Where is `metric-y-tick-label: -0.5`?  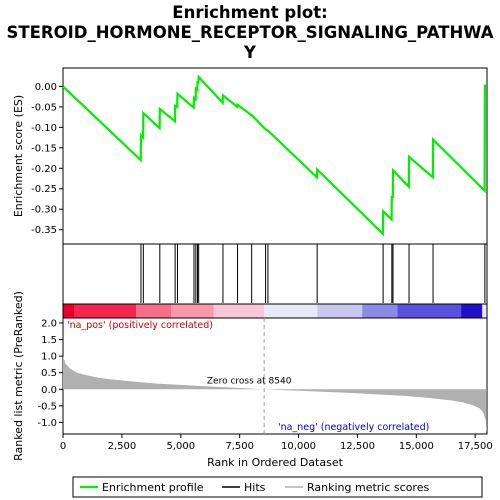
metric-y-tick-label: -0.5 is located at coordinates (47, 406).